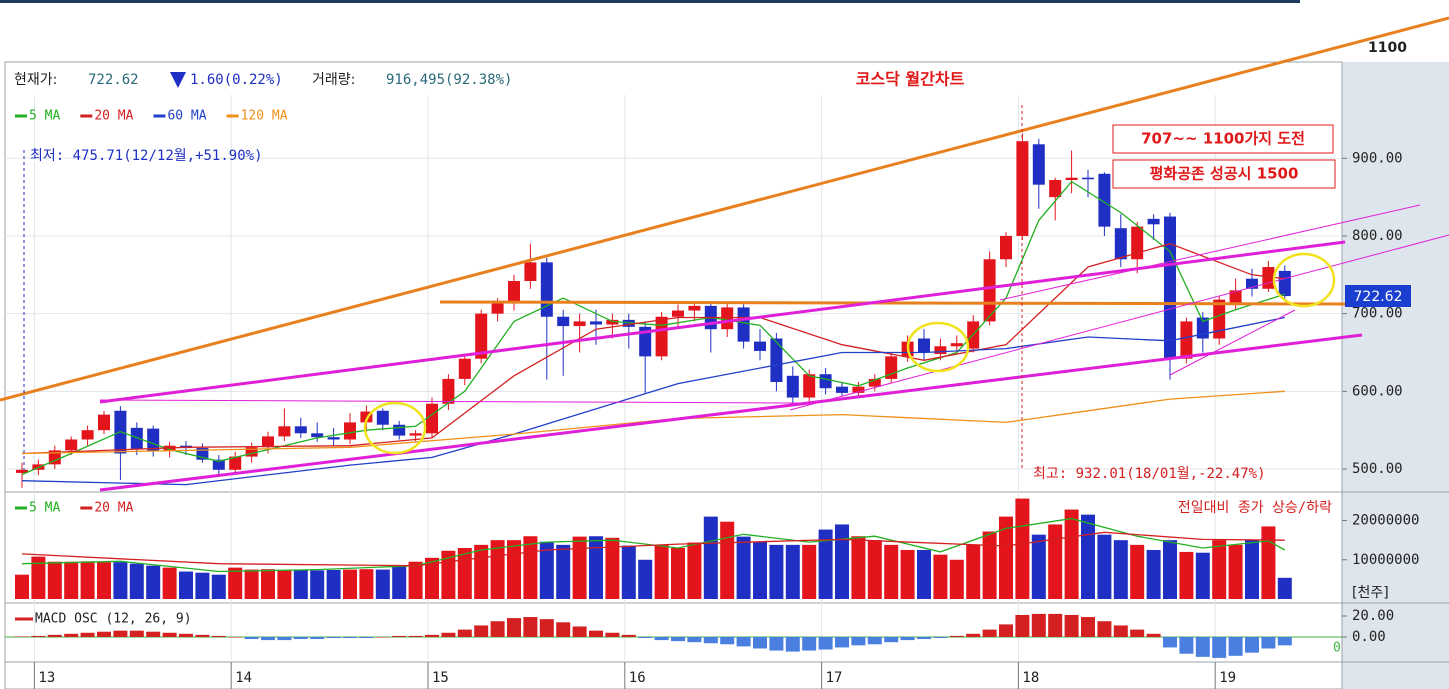 This screenshot has height=689, width=1449. I want to click on y-tick-label: 500.00, so click(1377, 469).